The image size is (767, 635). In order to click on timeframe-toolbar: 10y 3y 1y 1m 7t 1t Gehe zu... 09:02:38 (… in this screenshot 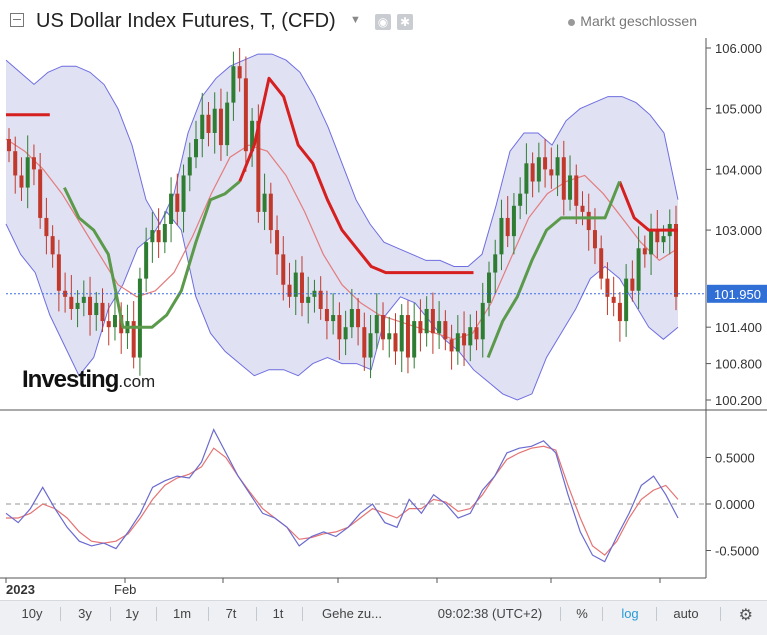, I will do `click(383, 617)`.